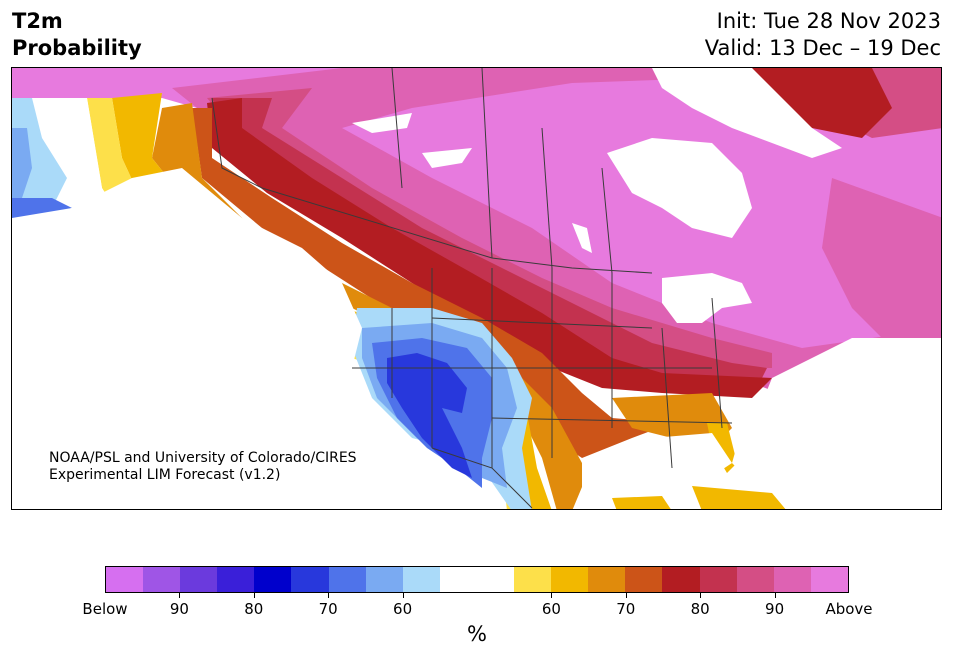  I want to click on lake-winnipeg, so click(582, 238).